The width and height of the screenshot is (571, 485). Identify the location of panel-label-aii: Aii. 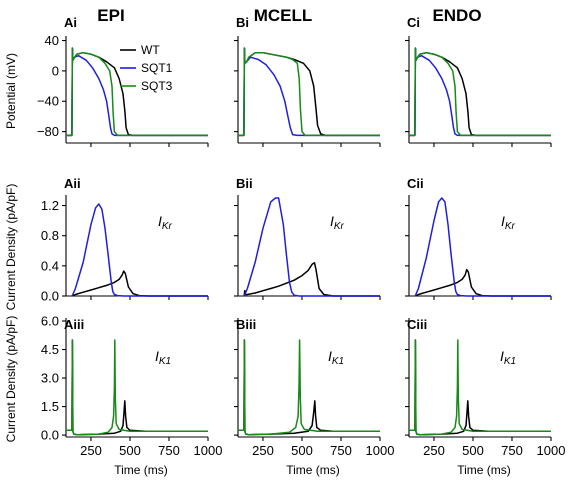
(72, 183).